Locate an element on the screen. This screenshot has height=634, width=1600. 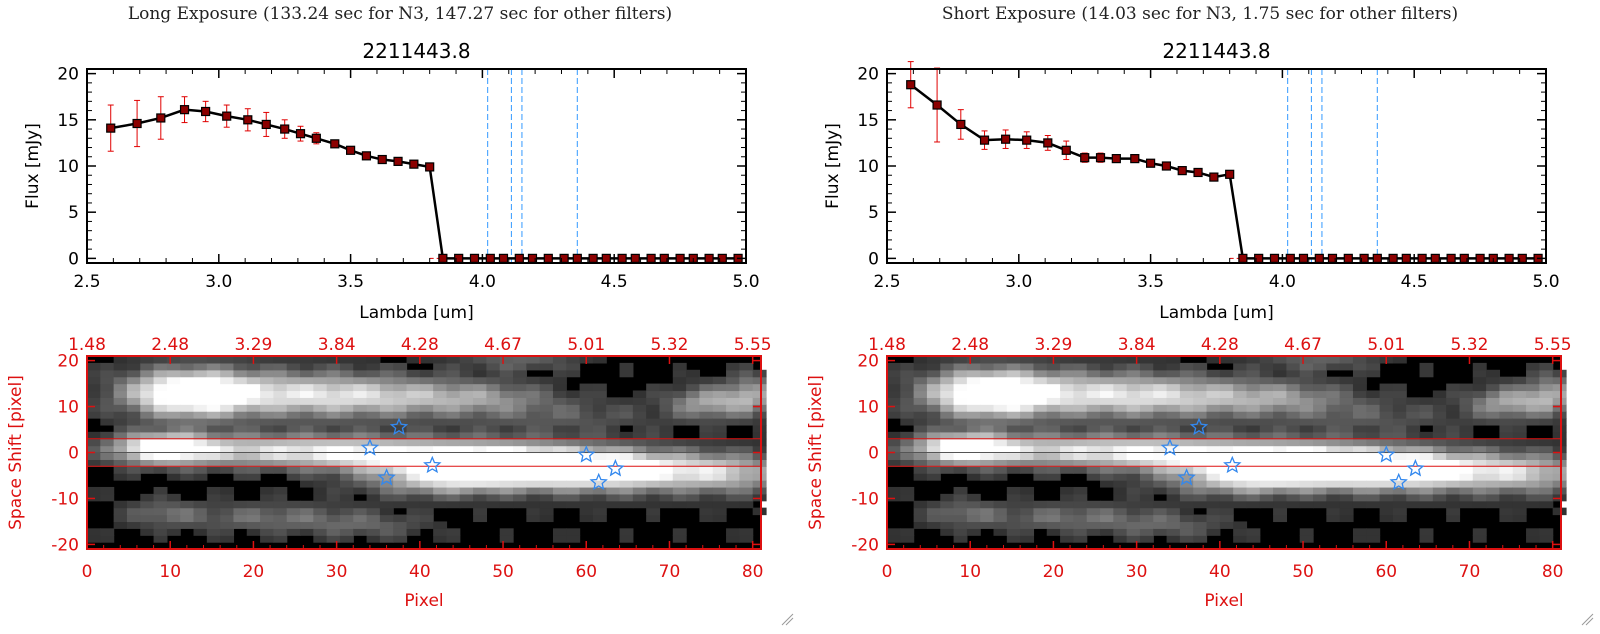
y-tick-label: 0 is located at coordinates (73, 454).